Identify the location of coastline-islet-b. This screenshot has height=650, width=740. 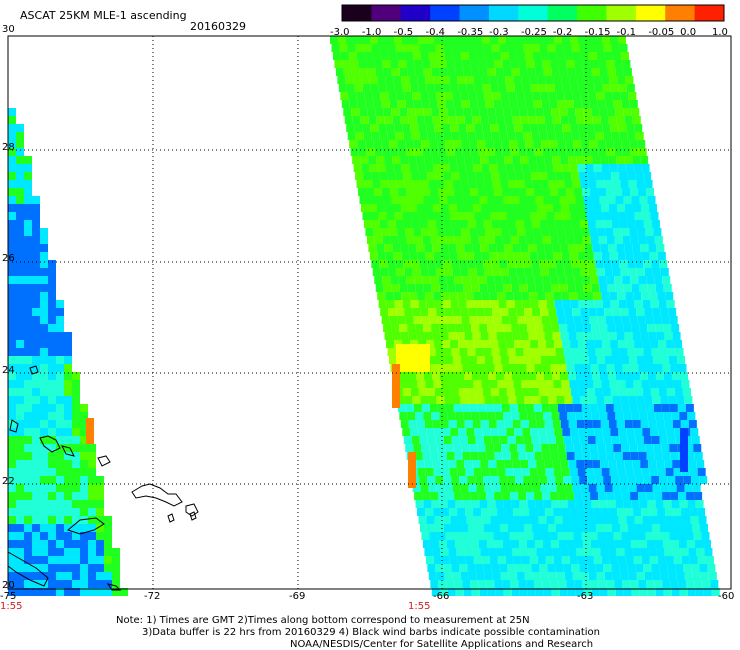
(193, 516).